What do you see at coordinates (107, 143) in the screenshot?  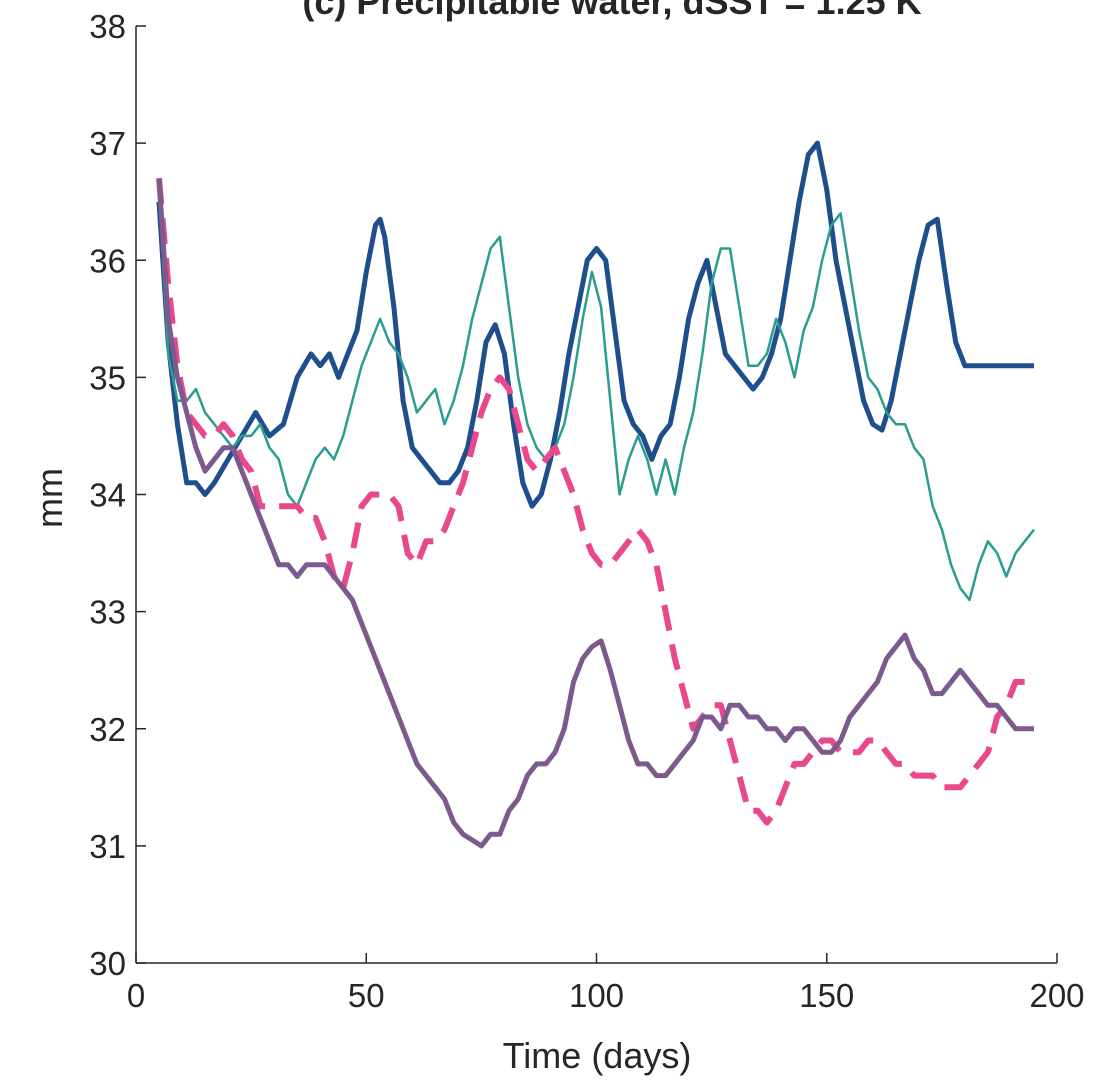 I see `y-tick-label: 37` at bounding box center [107, 143].